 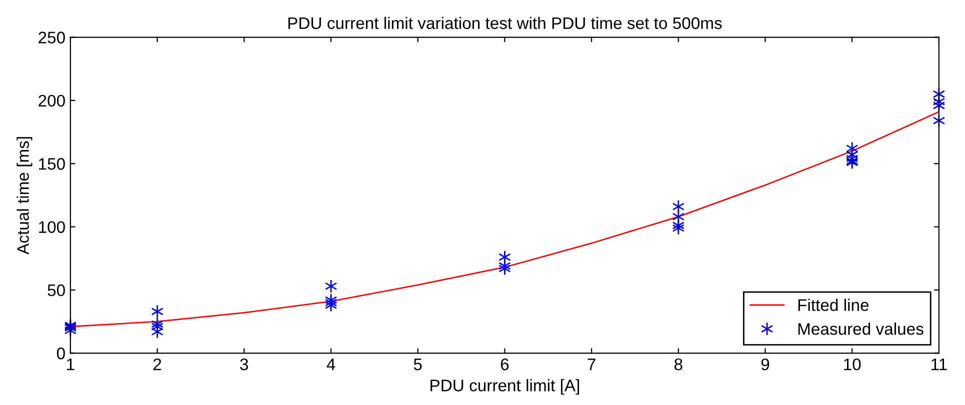 I want to click on y-tick-label: 100, so click(x=52, y=227).